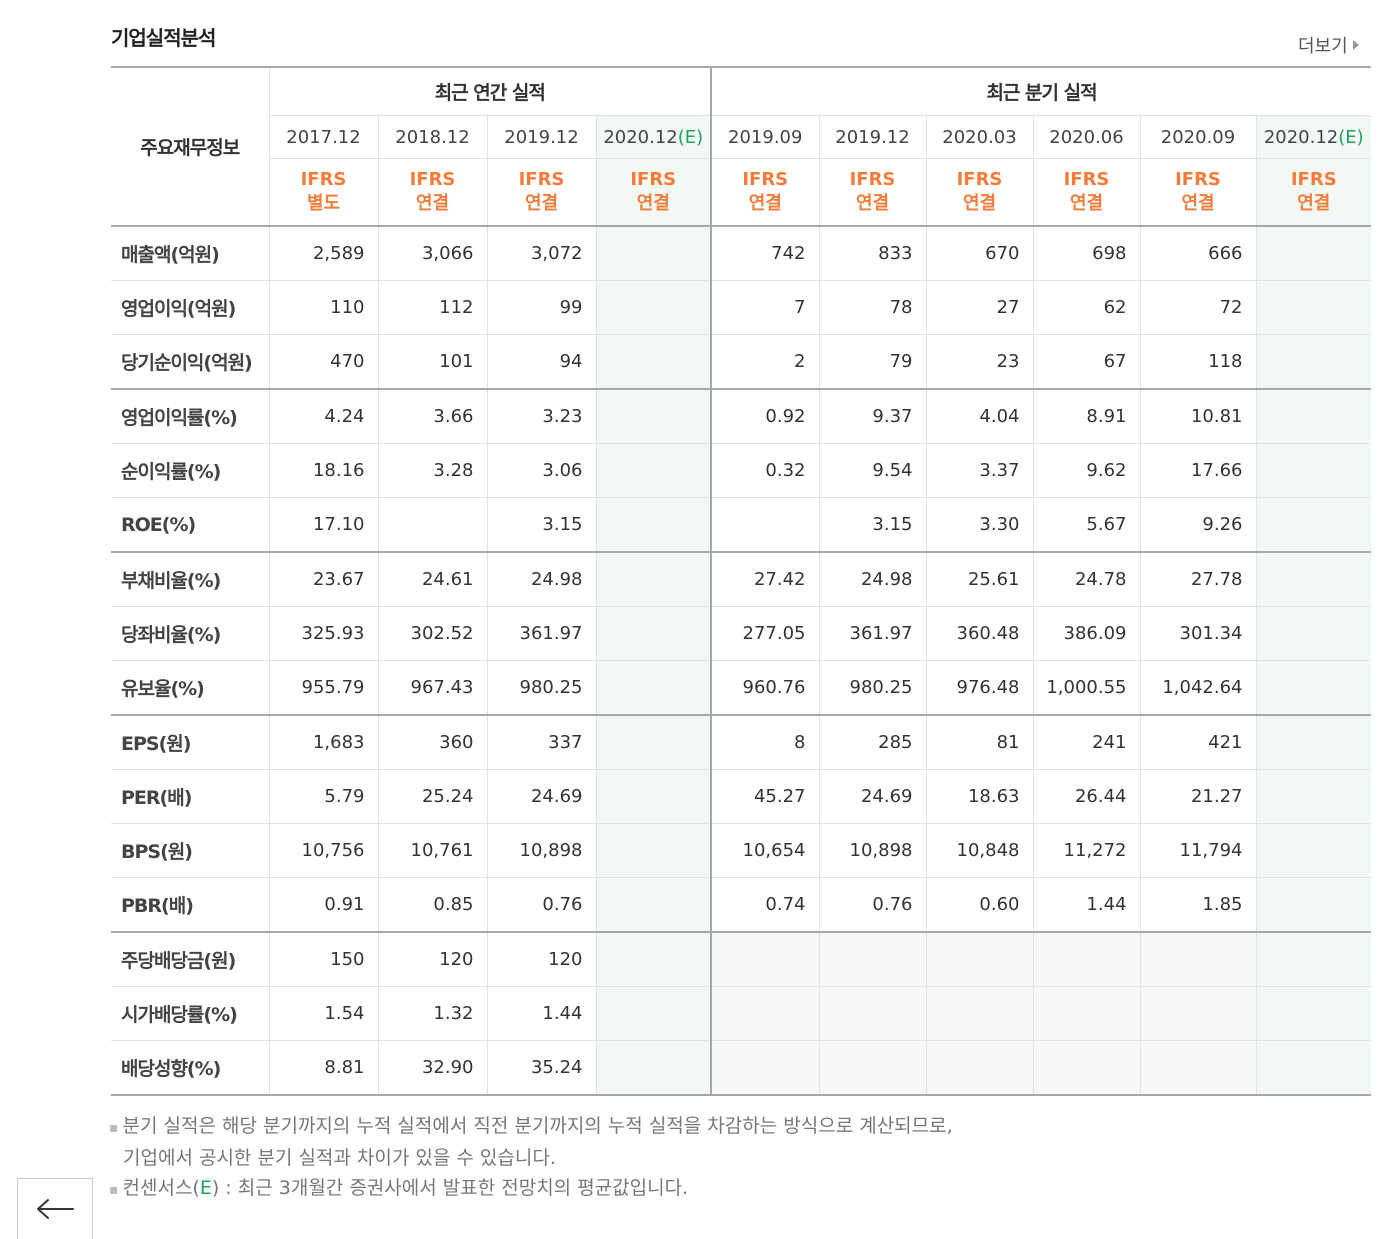 This screenshot has height=1239, width=1385. I want to click on table-cell: 386.09, so click(1086, 633).